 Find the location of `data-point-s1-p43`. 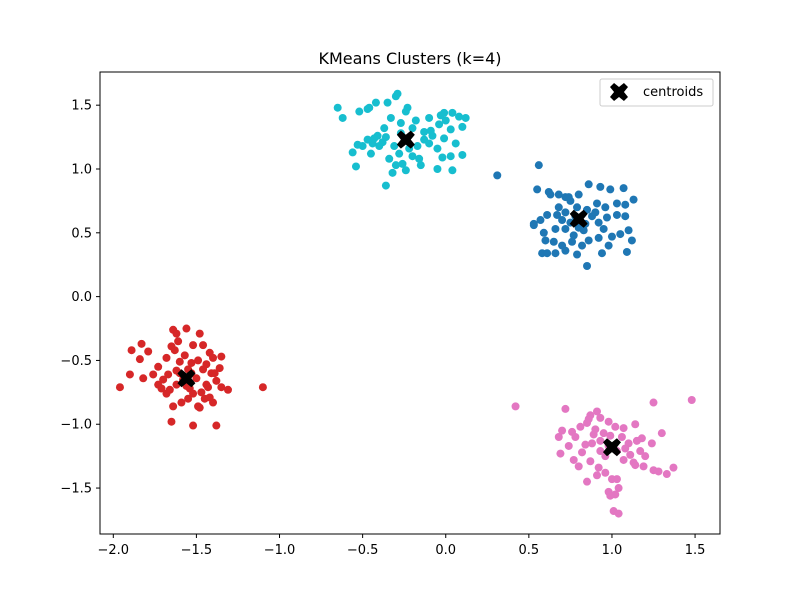

data-point-s1-p43 is located at coordinates (582, 245).